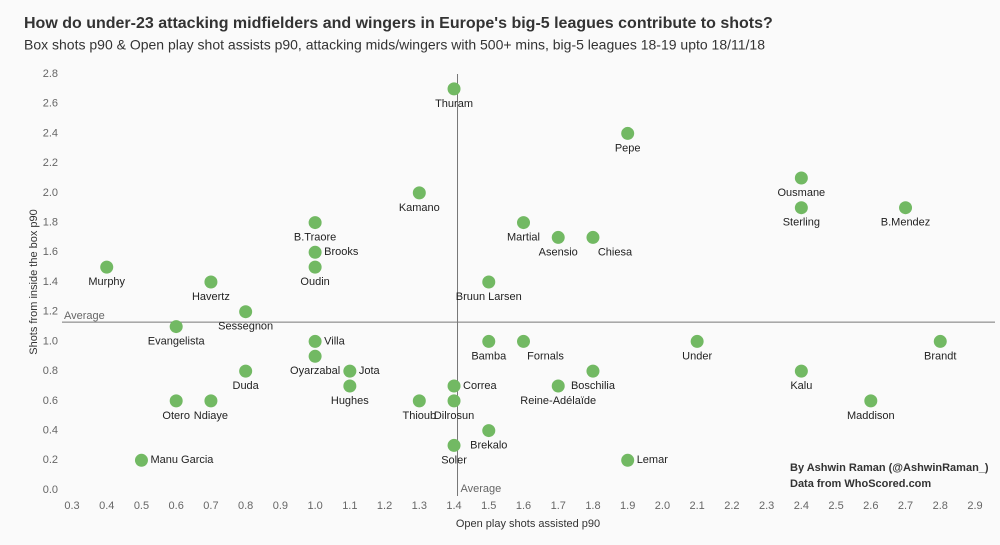  I want to click on point-label: Correa, so click(480, 386).